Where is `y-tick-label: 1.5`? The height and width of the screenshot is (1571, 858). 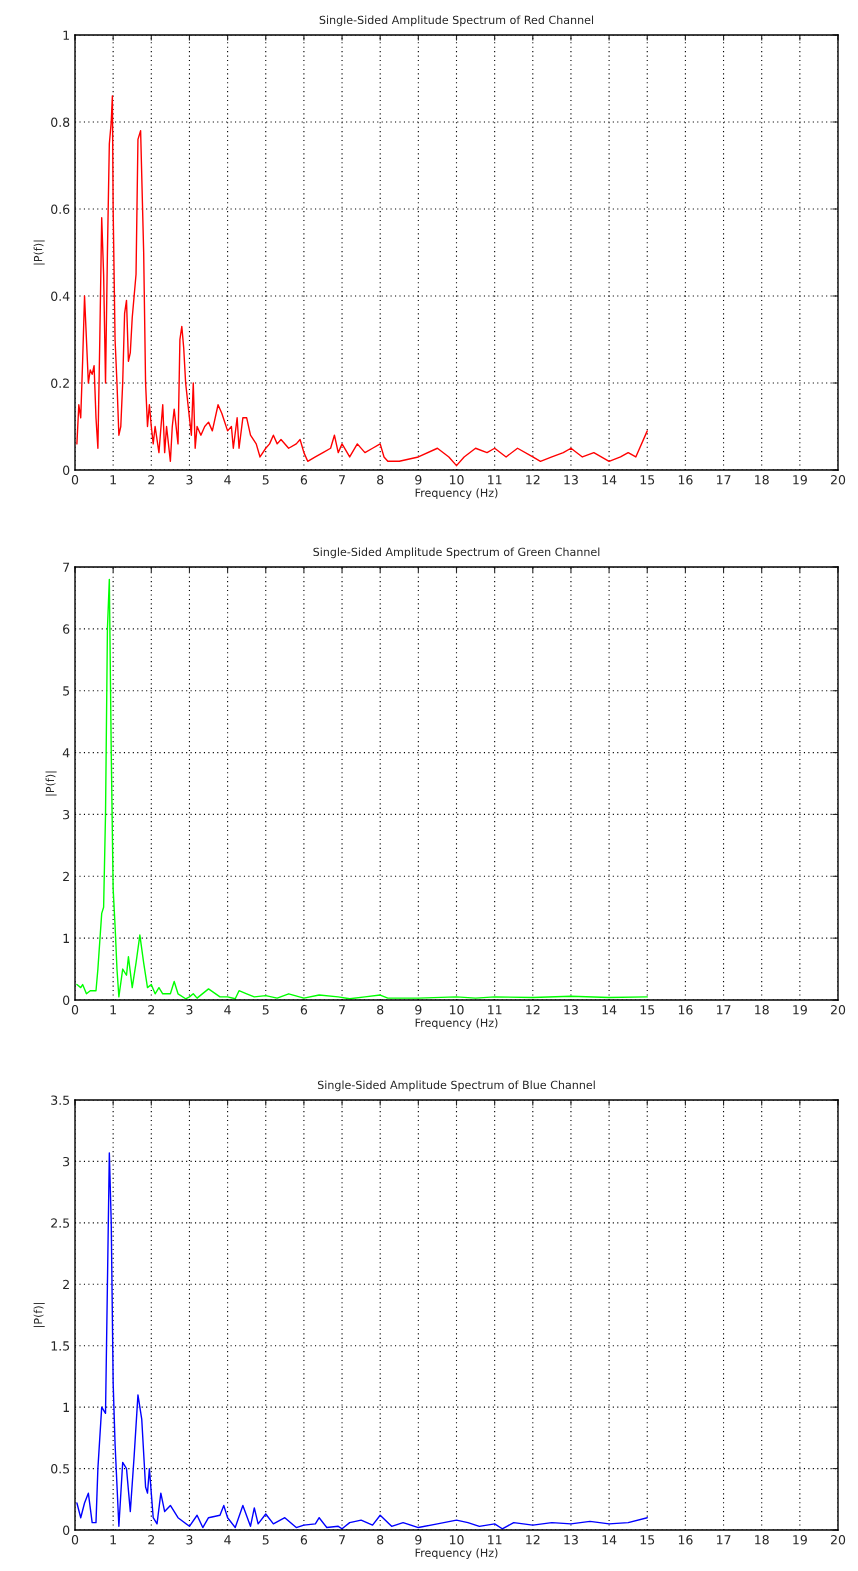
y-tick-label: 1.5 is located at coordinates (60, 1346).